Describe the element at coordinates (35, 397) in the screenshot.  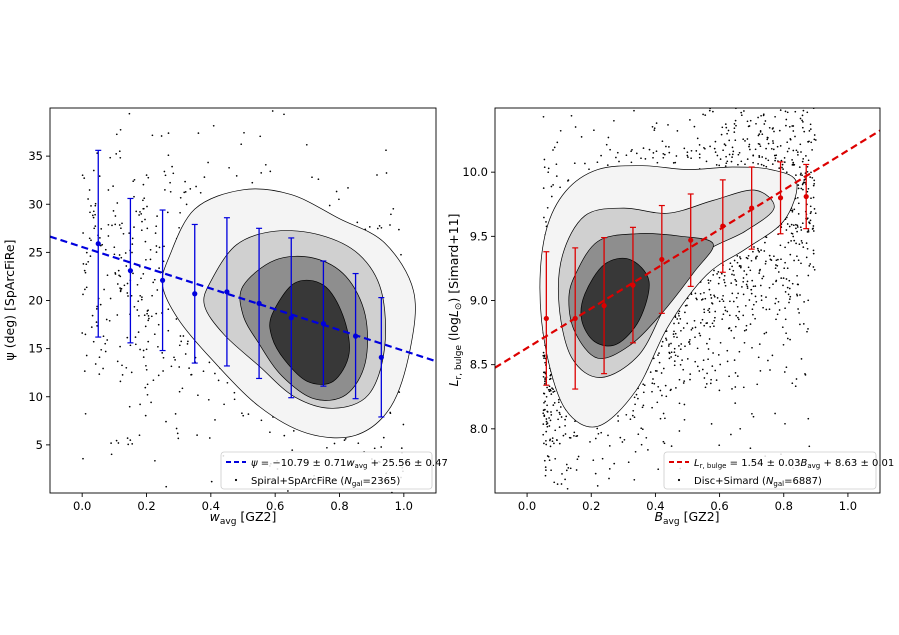
I see `left-y-tick-label: 10` at that location.